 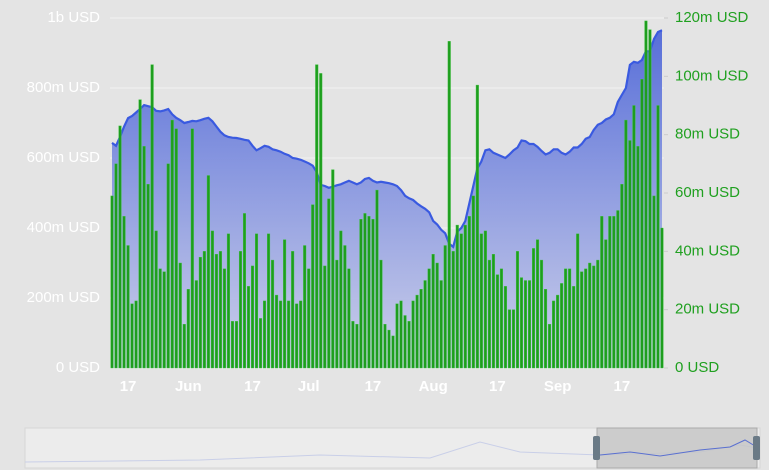 I want to click on navigator-window-line, so click(x=677, y=448).